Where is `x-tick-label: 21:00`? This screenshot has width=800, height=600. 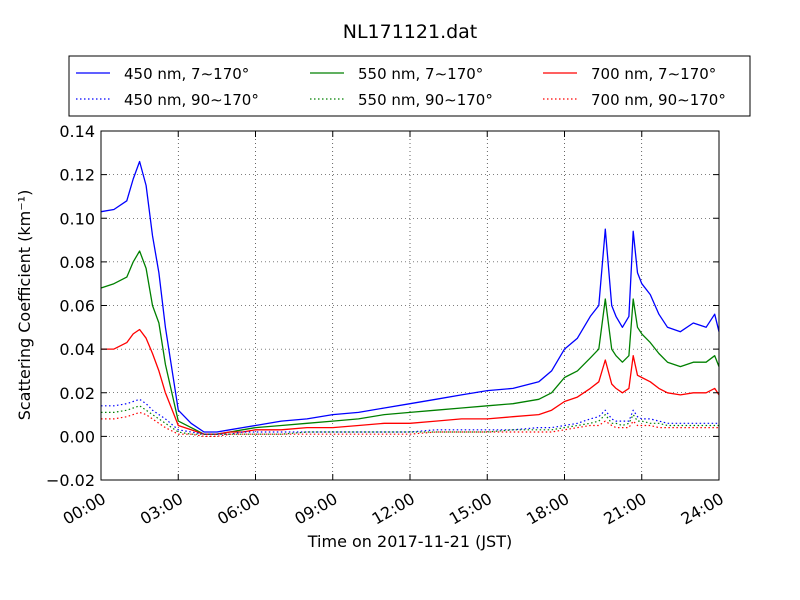
x-tick-label: 21:00 is located at coordinates (624, 509).